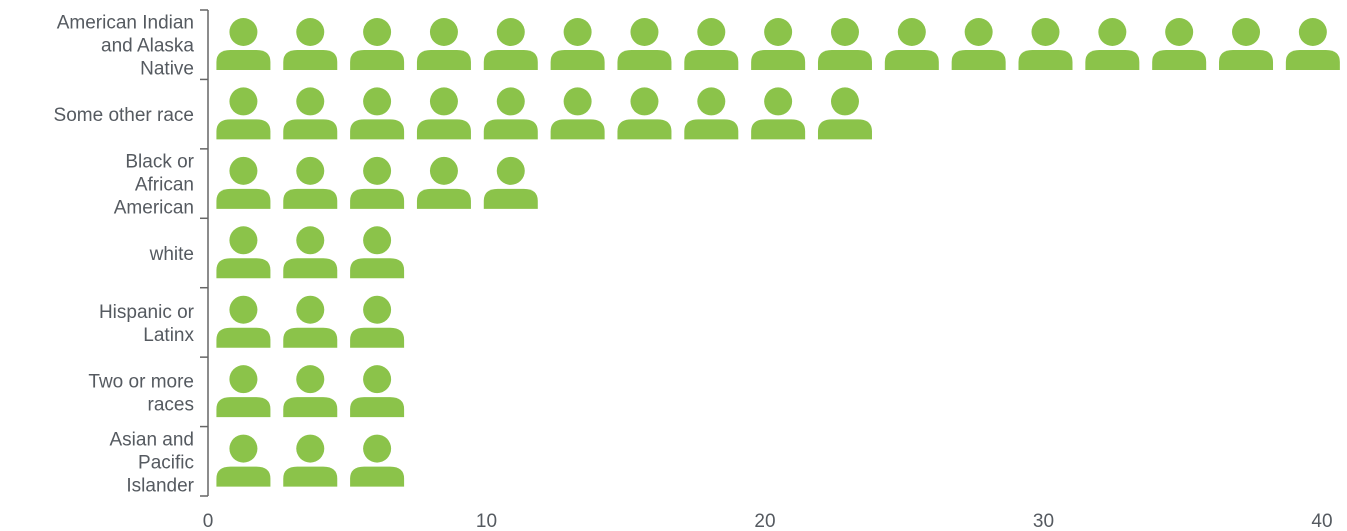 The width and height of the screenshot is (1347, 531). I want to click on category-label: white, so click(171, 254).